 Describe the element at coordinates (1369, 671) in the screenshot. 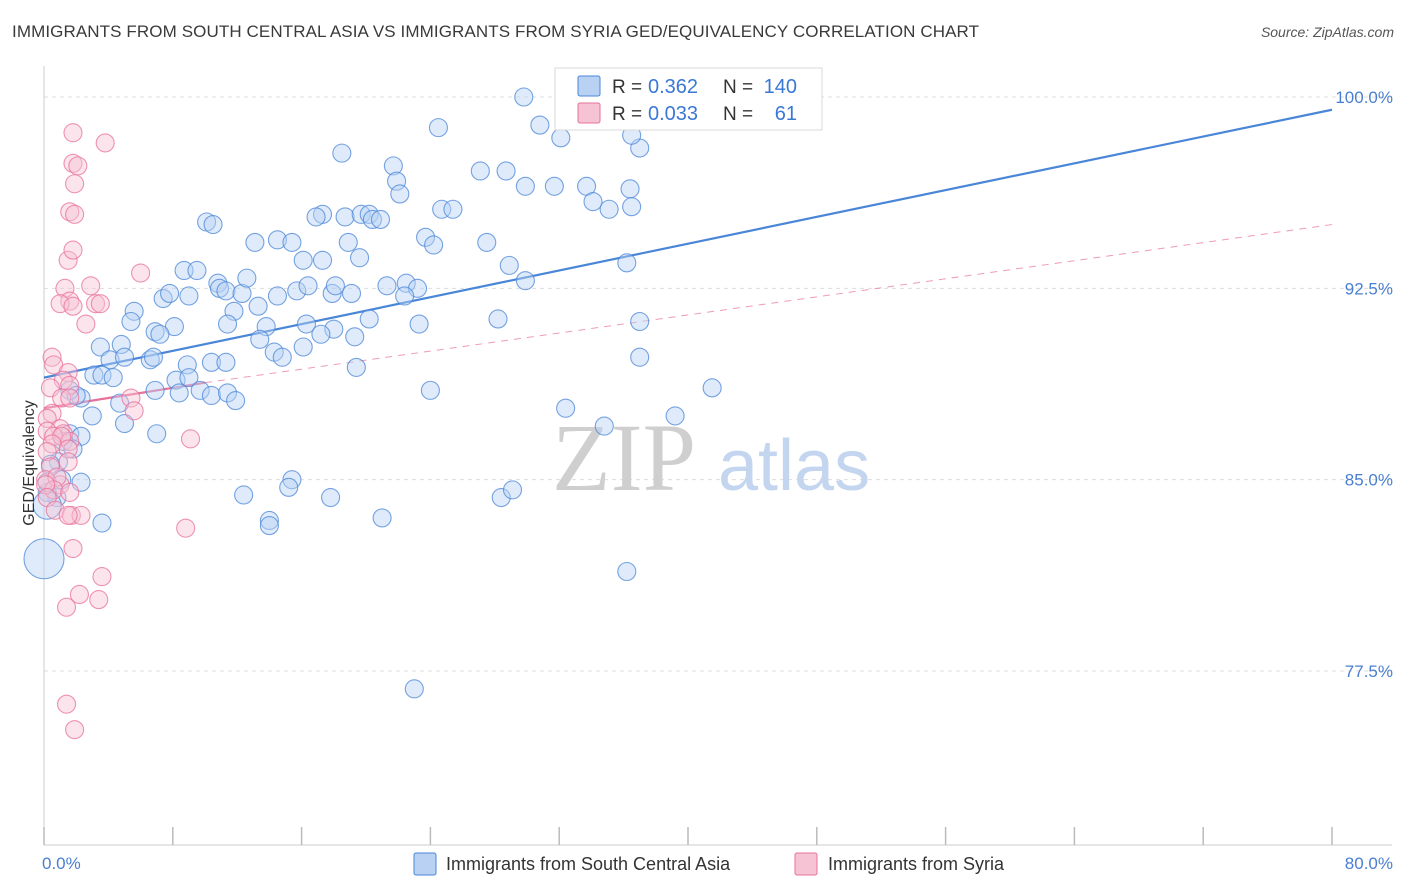

I see `y-tick-label: 77.5%` at that location.